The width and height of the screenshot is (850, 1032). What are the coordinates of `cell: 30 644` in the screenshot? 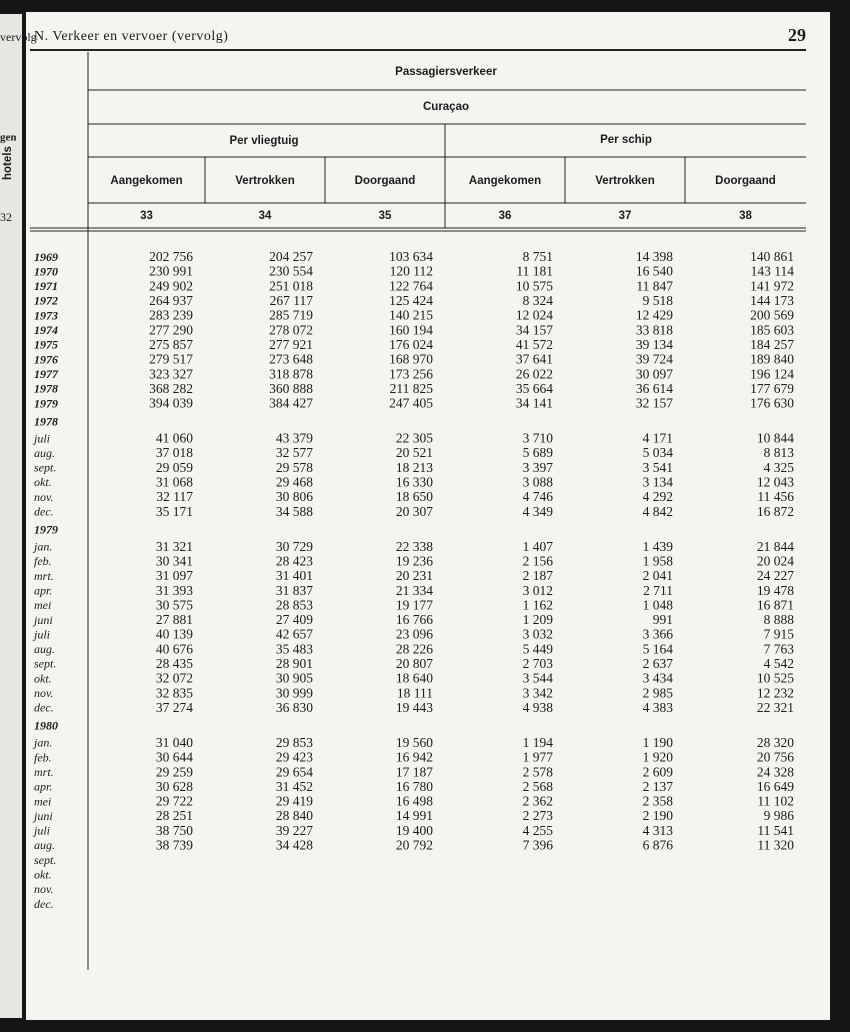 It's located at (174, 757).